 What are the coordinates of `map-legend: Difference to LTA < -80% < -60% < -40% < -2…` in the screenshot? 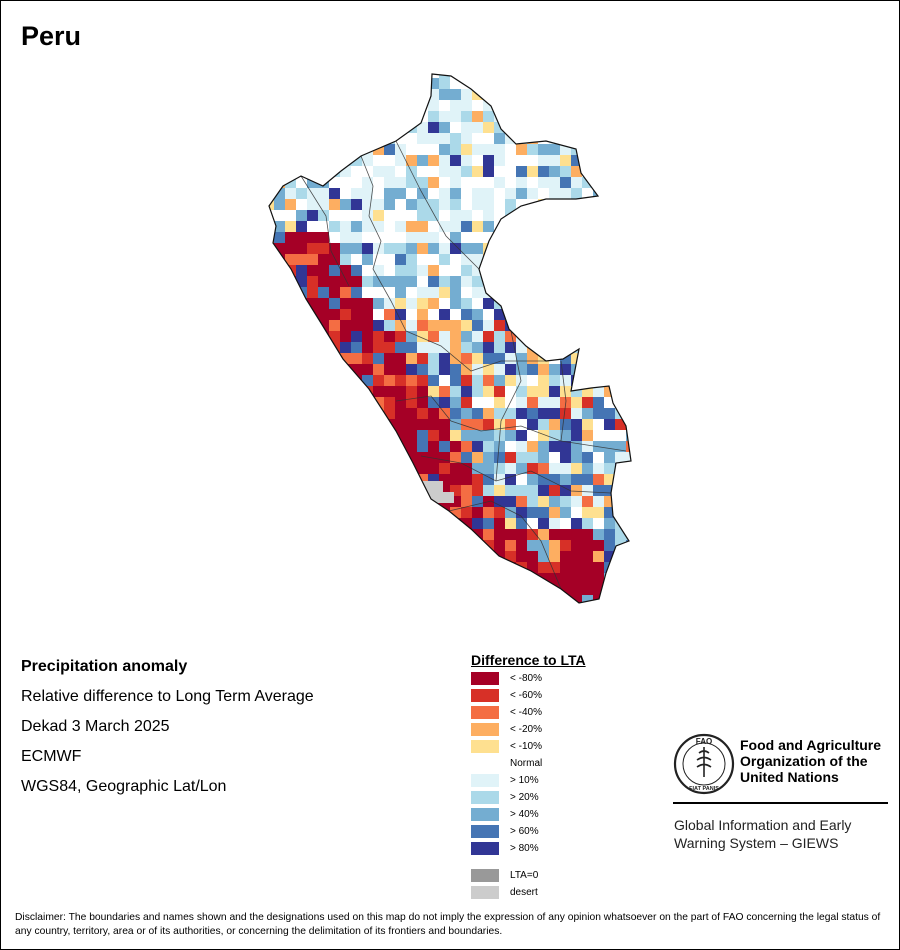 It's located at (528, 777).